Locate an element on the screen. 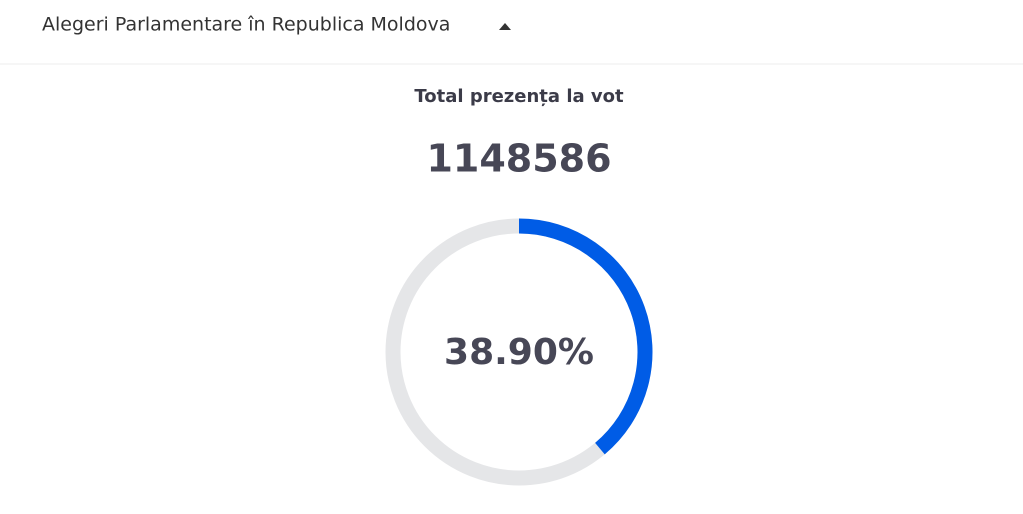 The width and height of the screenshot is (1023, 514). total-count: 1148586 is located at coordinates (518, 159).